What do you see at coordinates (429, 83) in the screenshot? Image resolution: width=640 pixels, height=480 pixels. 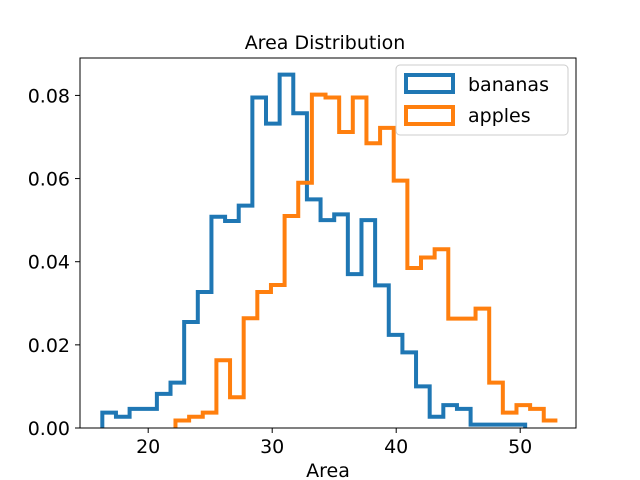 I see `legend-swatch-bananas` at bounding box center [429, 83].